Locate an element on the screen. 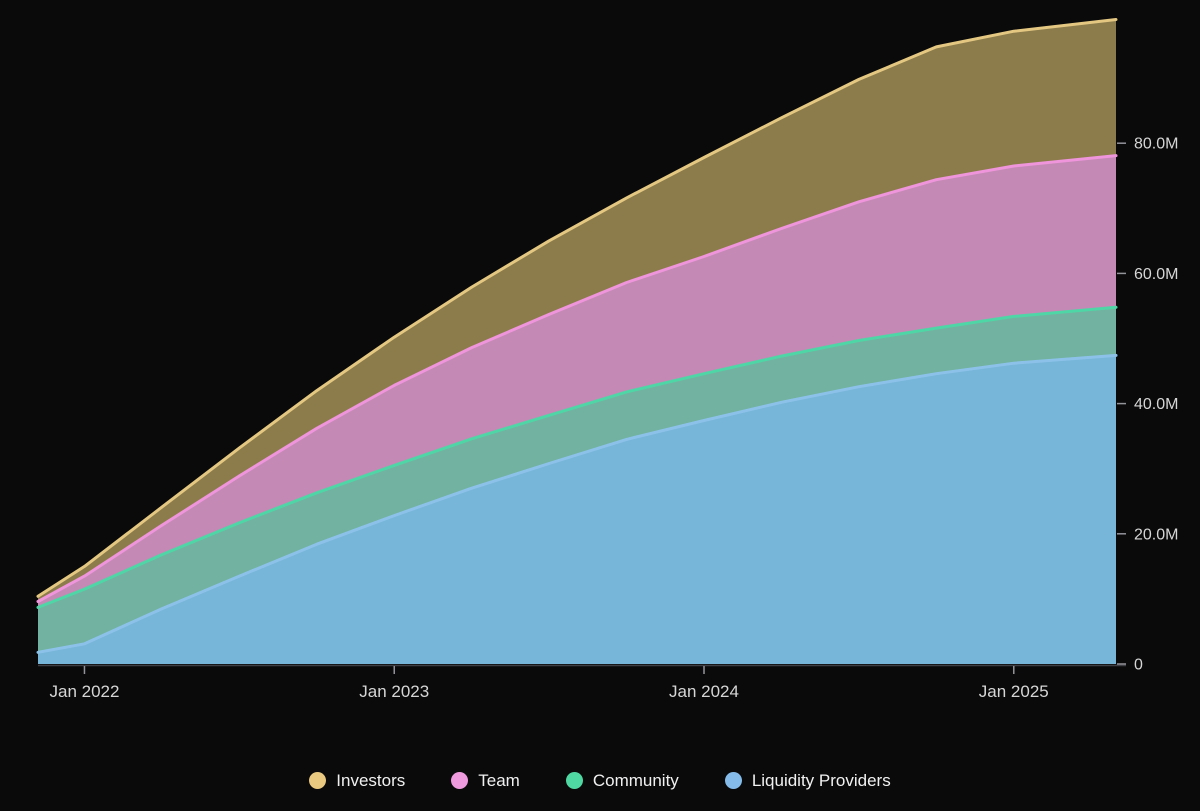 The width and height of the screenshot is (1200, 811). legend-item-team: Team is located at coordinates (485, 780).